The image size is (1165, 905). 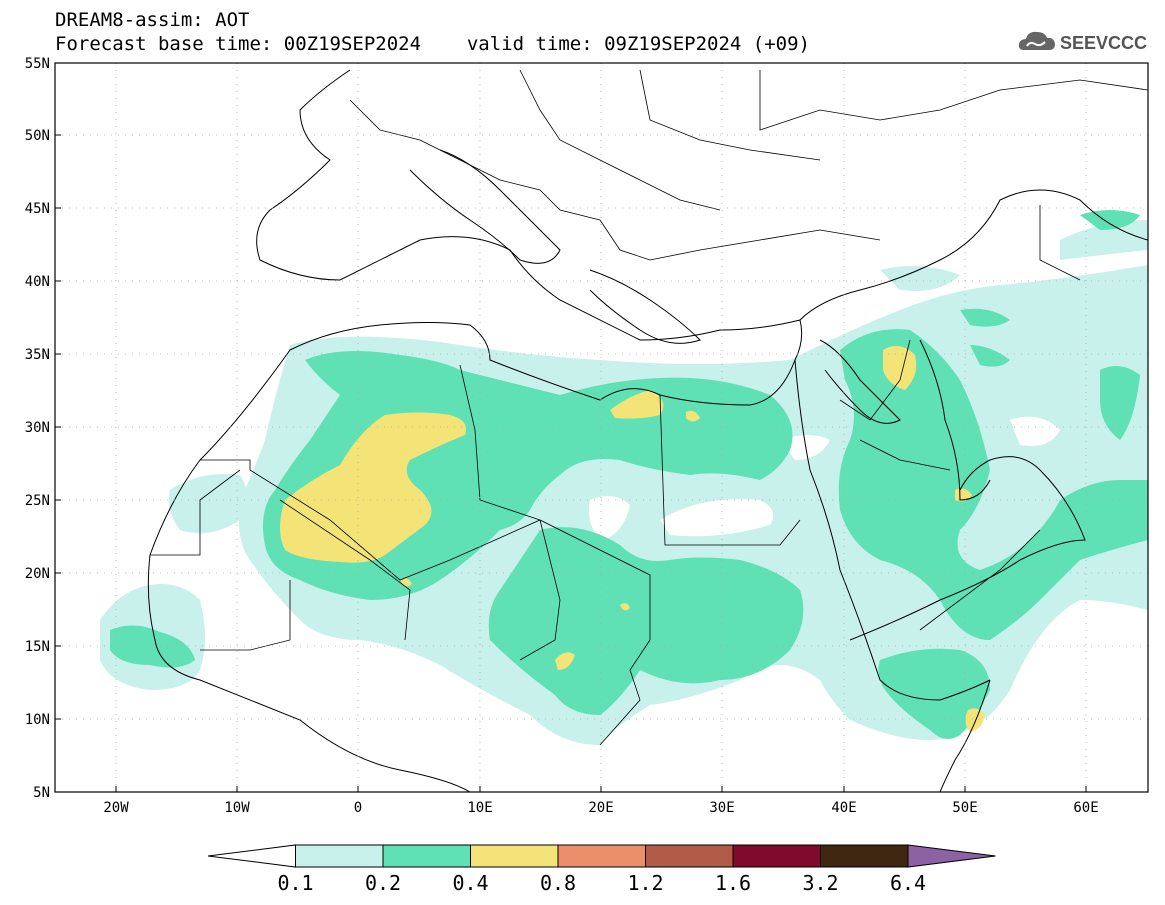 I want to click on colorbar-labels: 0.1 0.2 0.4 0.8 1.2 1.6 3.2 6.4, so click(x=601, y=883).